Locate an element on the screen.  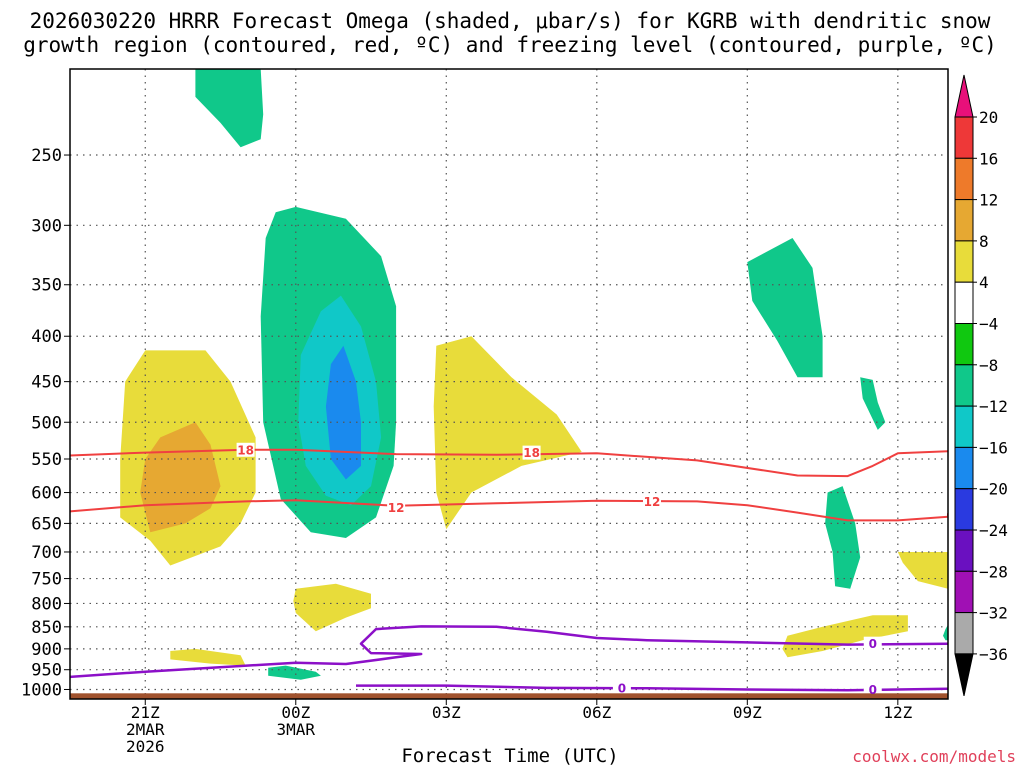
colorbar-label: −32 is located at coordinates (993, 613).